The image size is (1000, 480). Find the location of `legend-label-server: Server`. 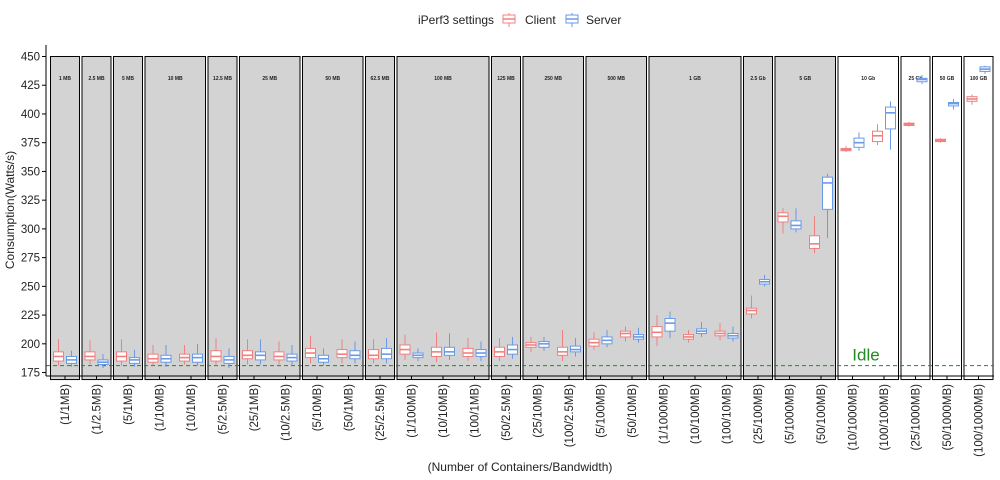

legend-label-server: Server is located at coordinates (603, 20).